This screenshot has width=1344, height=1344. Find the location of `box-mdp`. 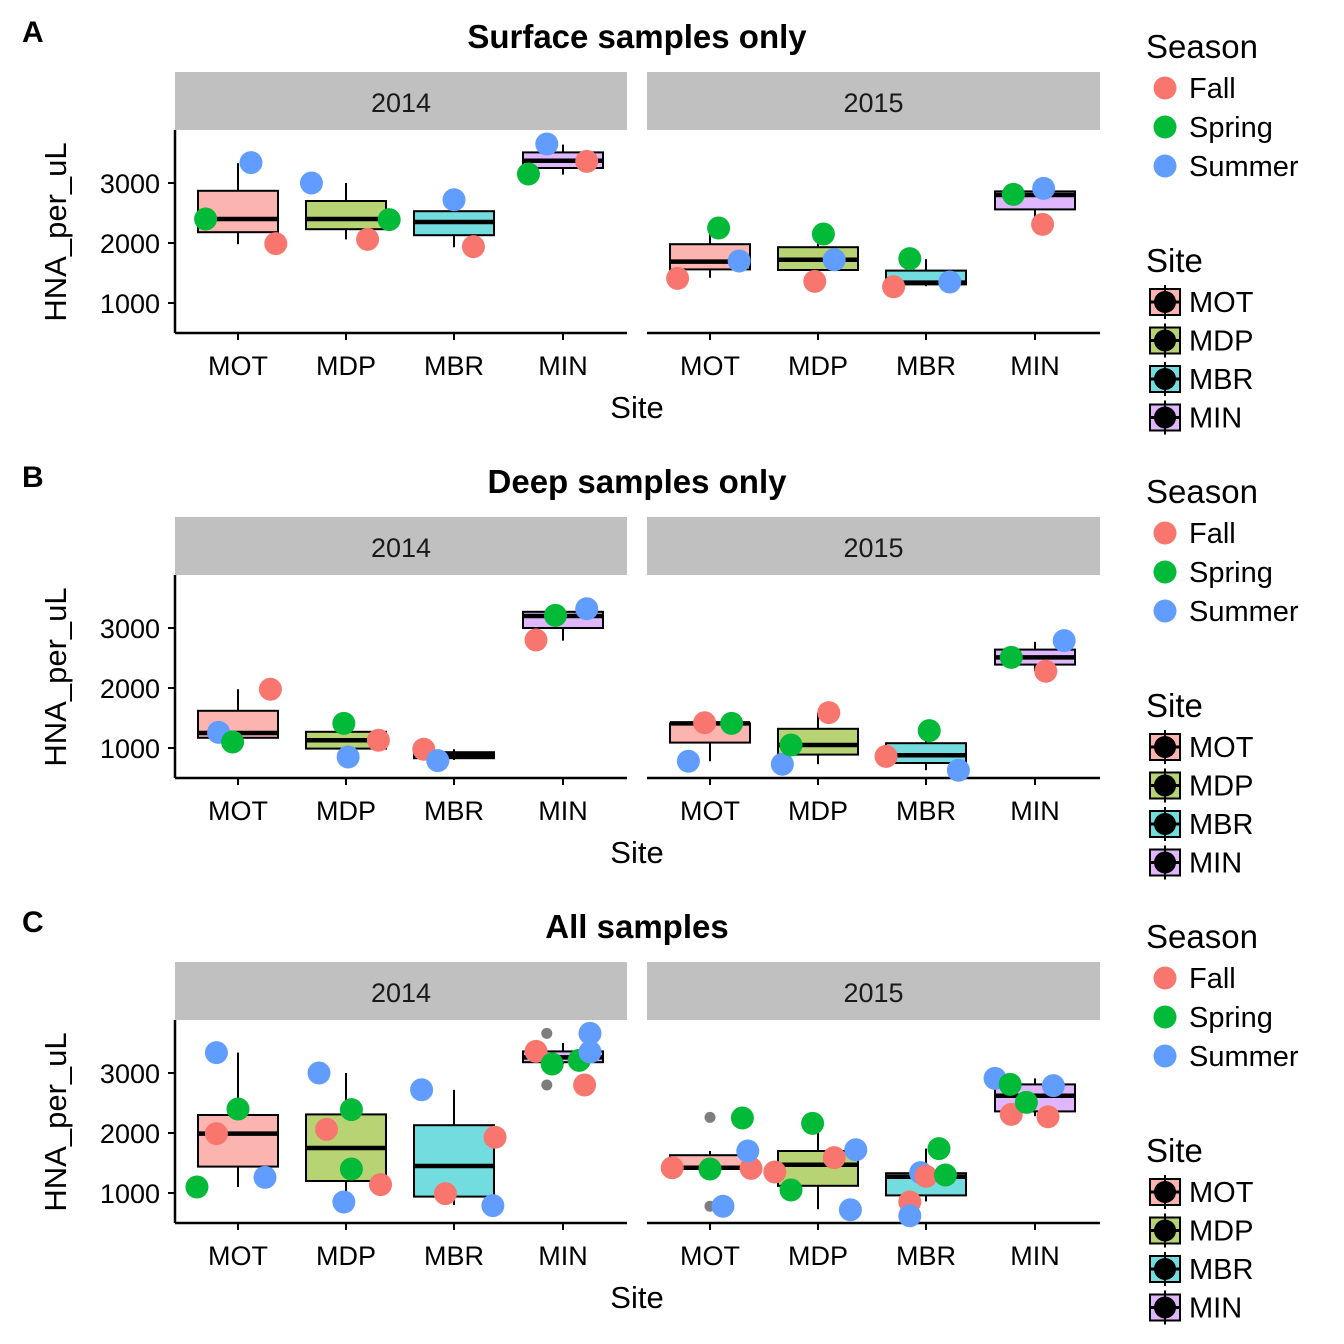

box-mdp is located at coordinates (346, 211).